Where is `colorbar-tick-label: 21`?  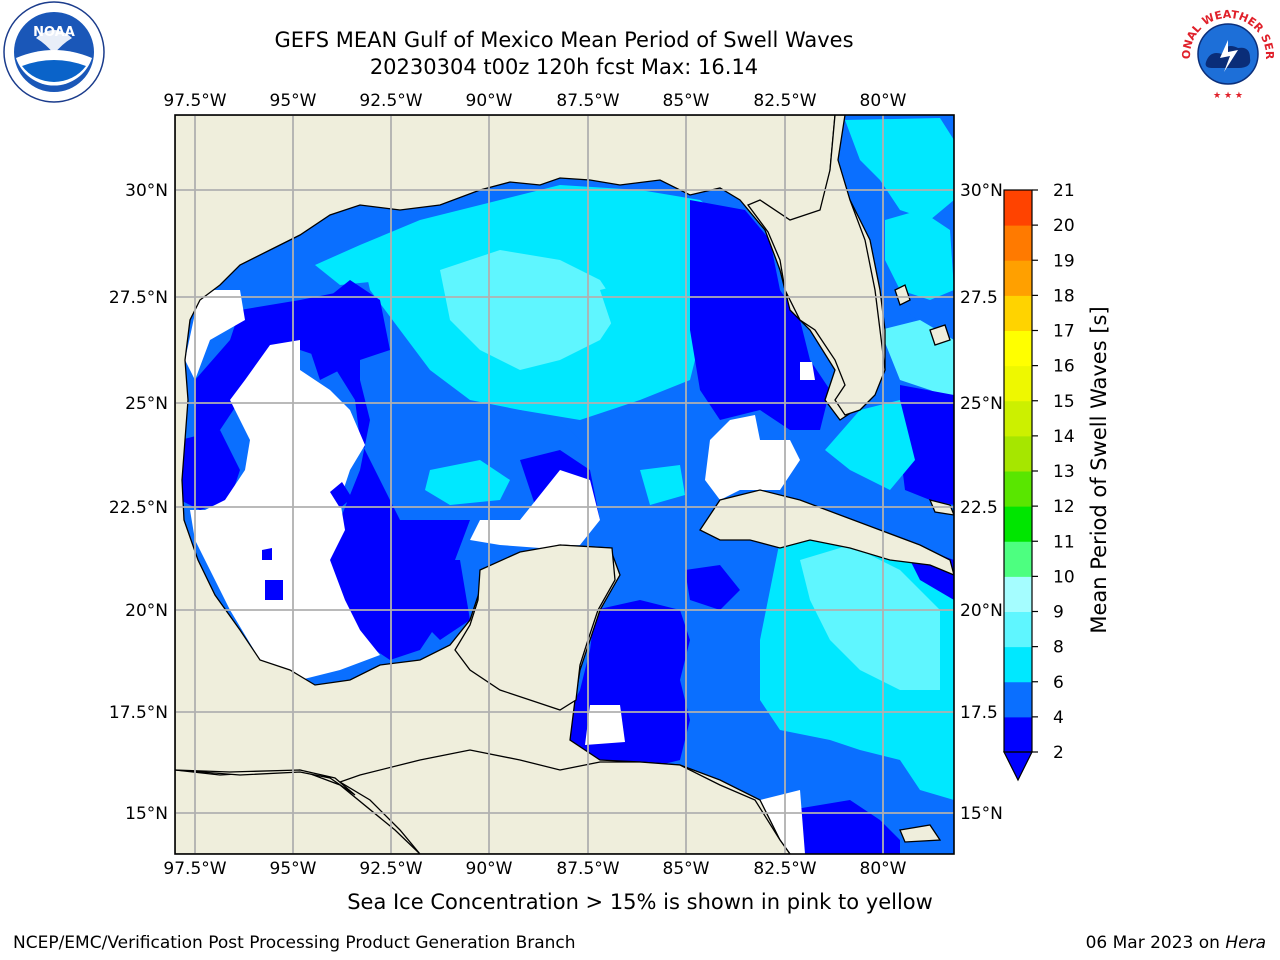 colorbar-tick-label: 21 is located at coordinates (1064, 191).